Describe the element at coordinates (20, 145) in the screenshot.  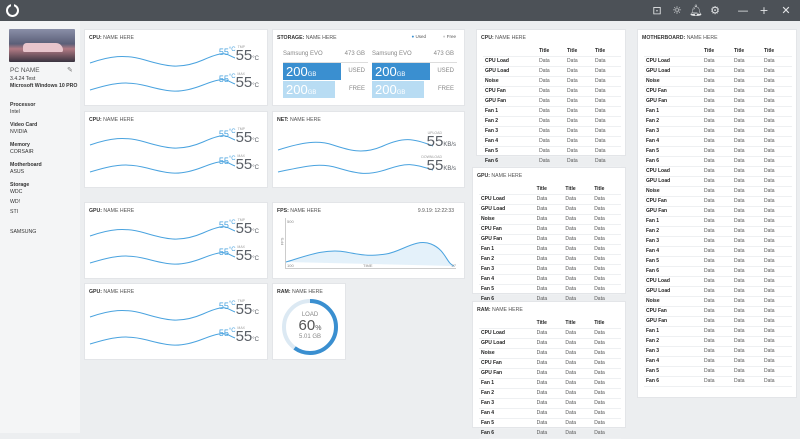
I see `memory-label: Memory` at that location.